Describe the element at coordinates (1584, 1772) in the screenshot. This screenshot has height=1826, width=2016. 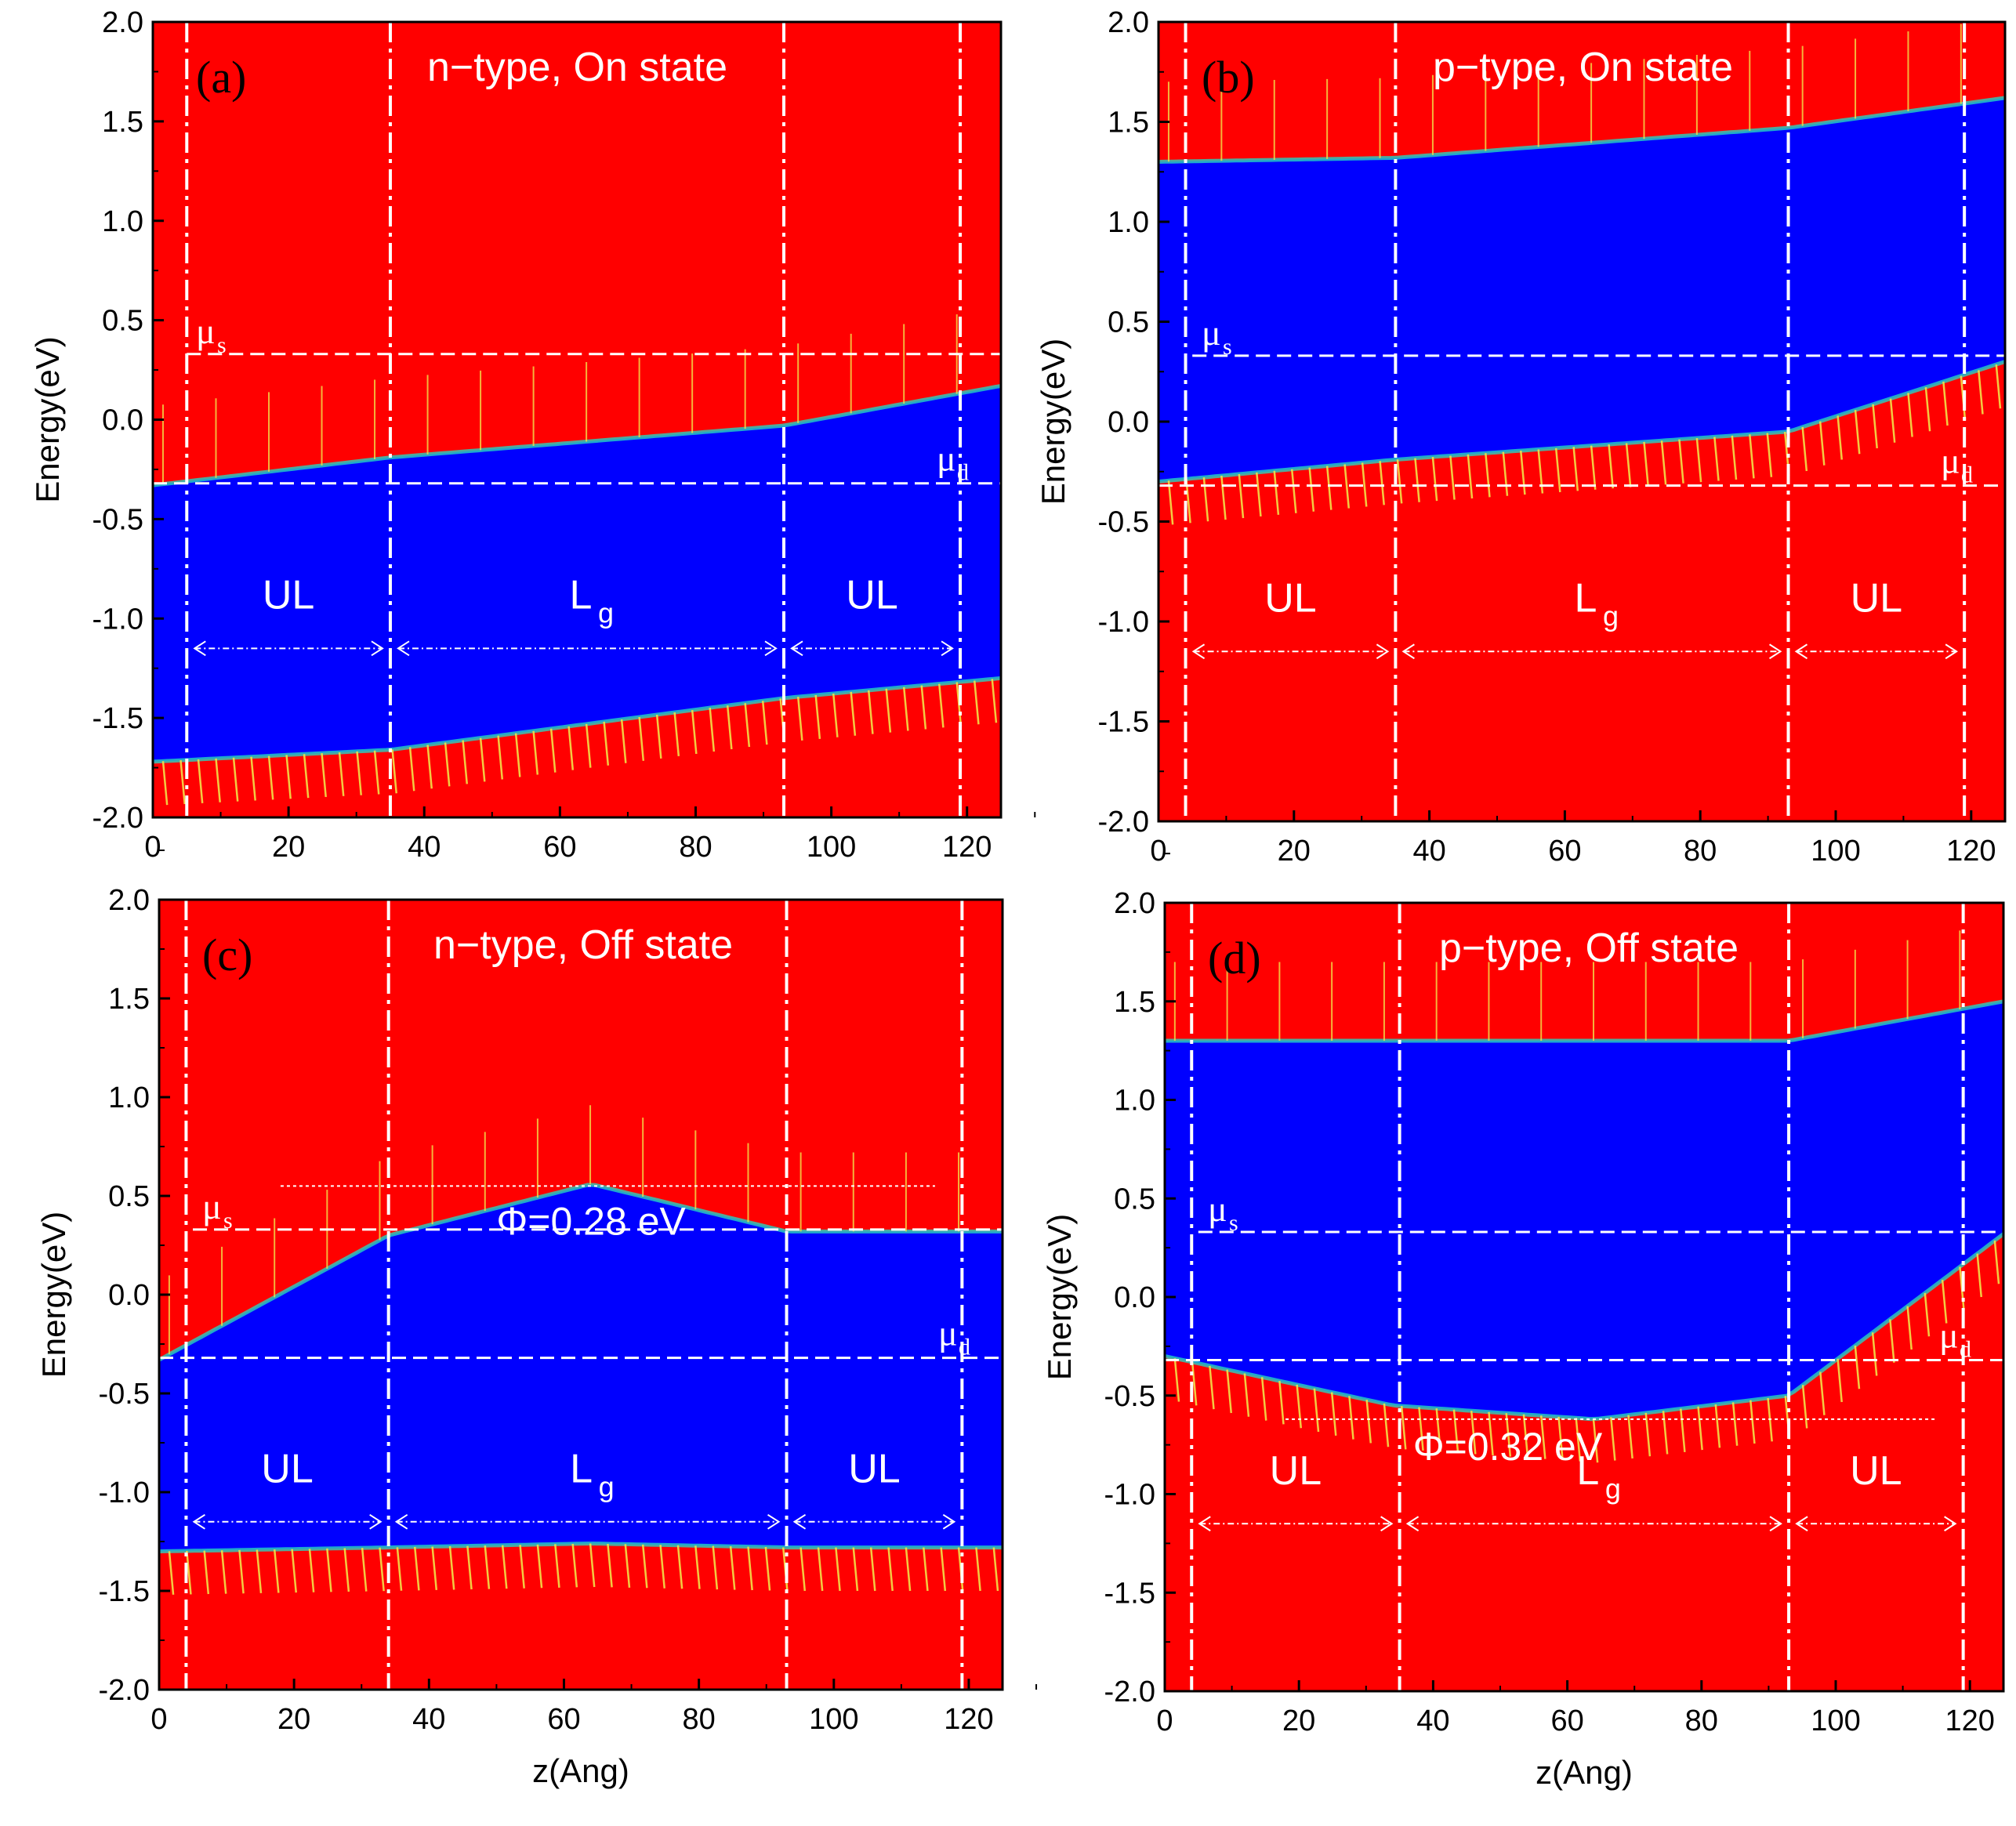
I see `x-axis-label: z(Ang)` at that location.